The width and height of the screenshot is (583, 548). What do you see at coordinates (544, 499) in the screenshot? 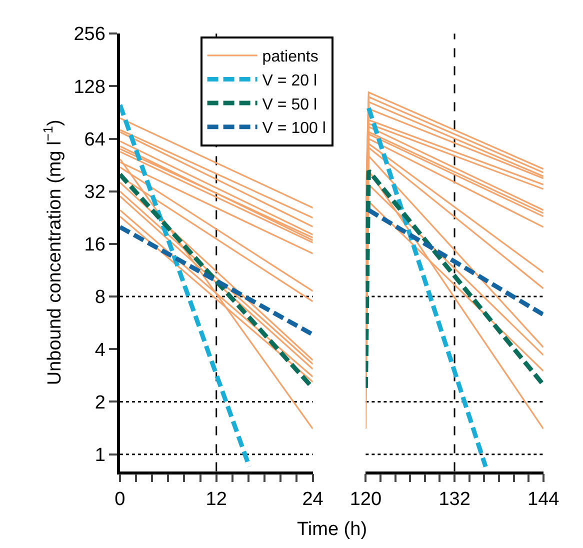
I see `x-tick-label: 144` at bounding box center [544, 499].